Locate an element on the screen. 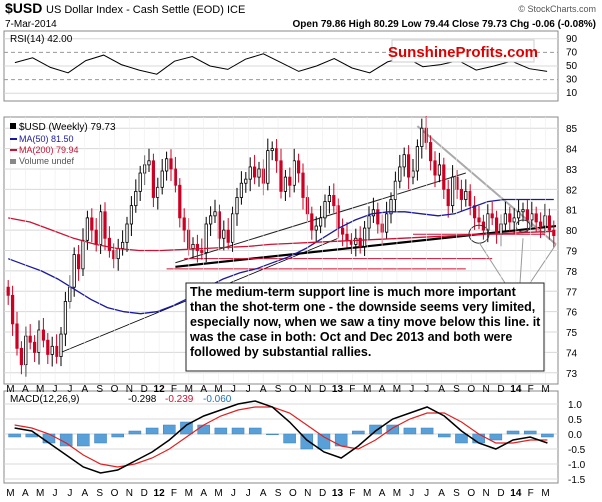  annotation-frame is located at coordinates (365, 327).